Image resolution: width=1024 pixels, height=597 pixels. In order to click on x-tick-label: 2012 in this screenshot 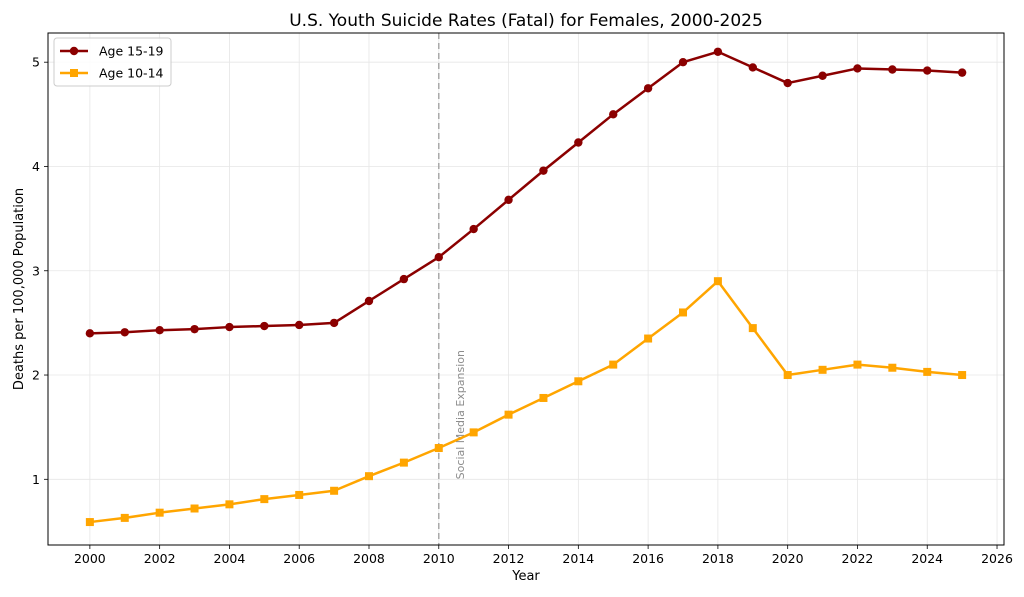, I will do `click(509, 558)`.